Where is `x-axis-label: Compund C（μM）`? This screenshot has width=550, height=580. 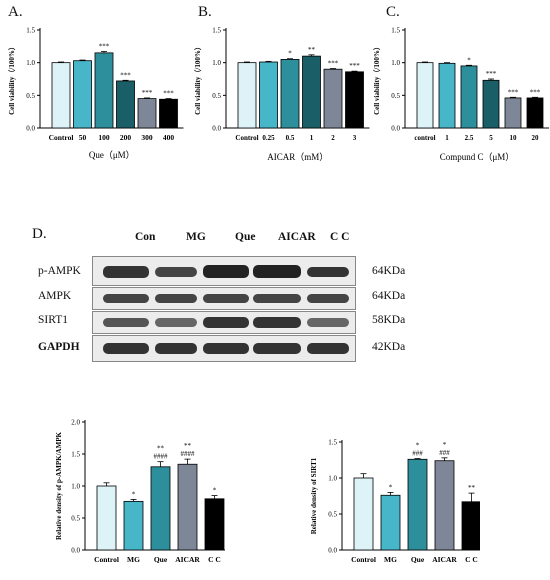
x-axis-label: Compund C（μM） is located at coordinates (477, 157).